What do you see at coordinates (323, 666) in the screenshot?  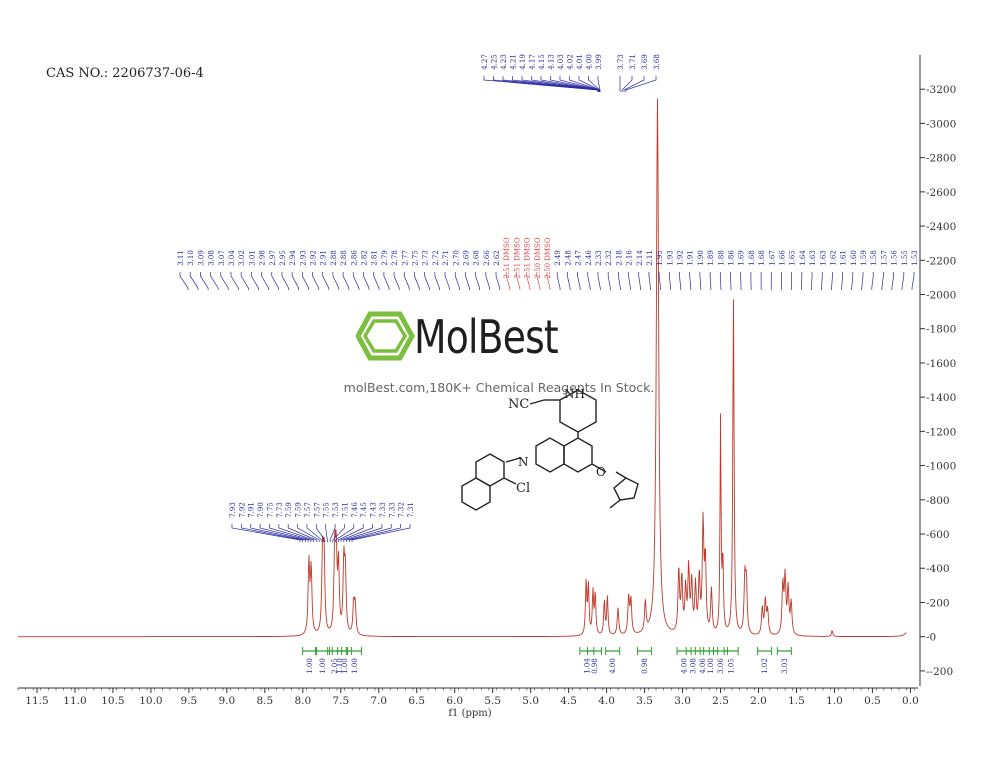 I see `integral-value: 1.00` at bounding box center [323, 666].